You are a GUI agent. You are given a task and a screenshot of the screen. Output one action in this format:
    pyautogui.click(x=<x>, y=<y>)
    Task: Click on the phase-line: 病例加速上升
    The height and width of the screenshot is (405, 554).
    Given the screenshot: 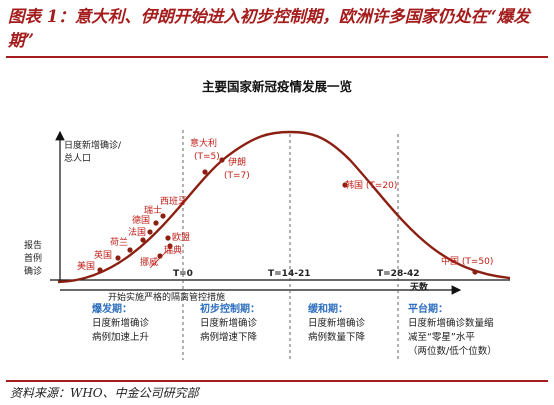 What is the action you would take?
    pyautogui.click(x=121, y=337)
    